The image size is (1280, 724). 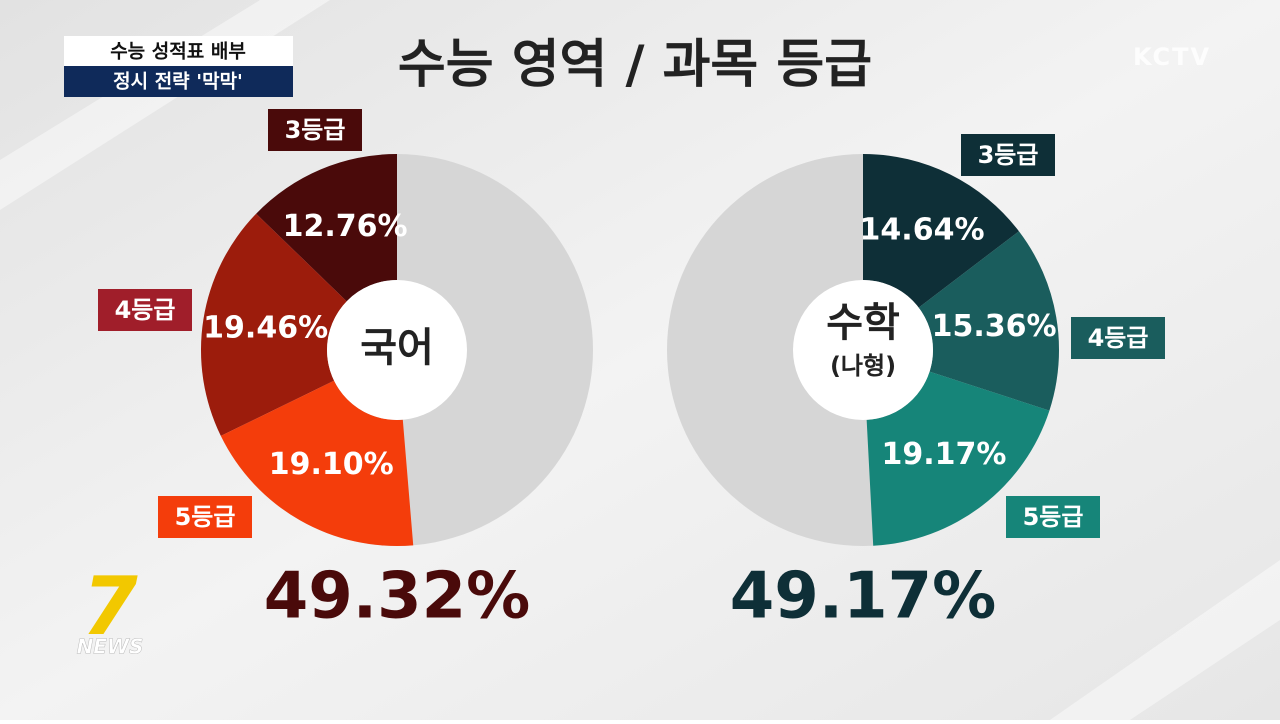 I want to click on badge-text: NEWS, so click(x=110, y=647).